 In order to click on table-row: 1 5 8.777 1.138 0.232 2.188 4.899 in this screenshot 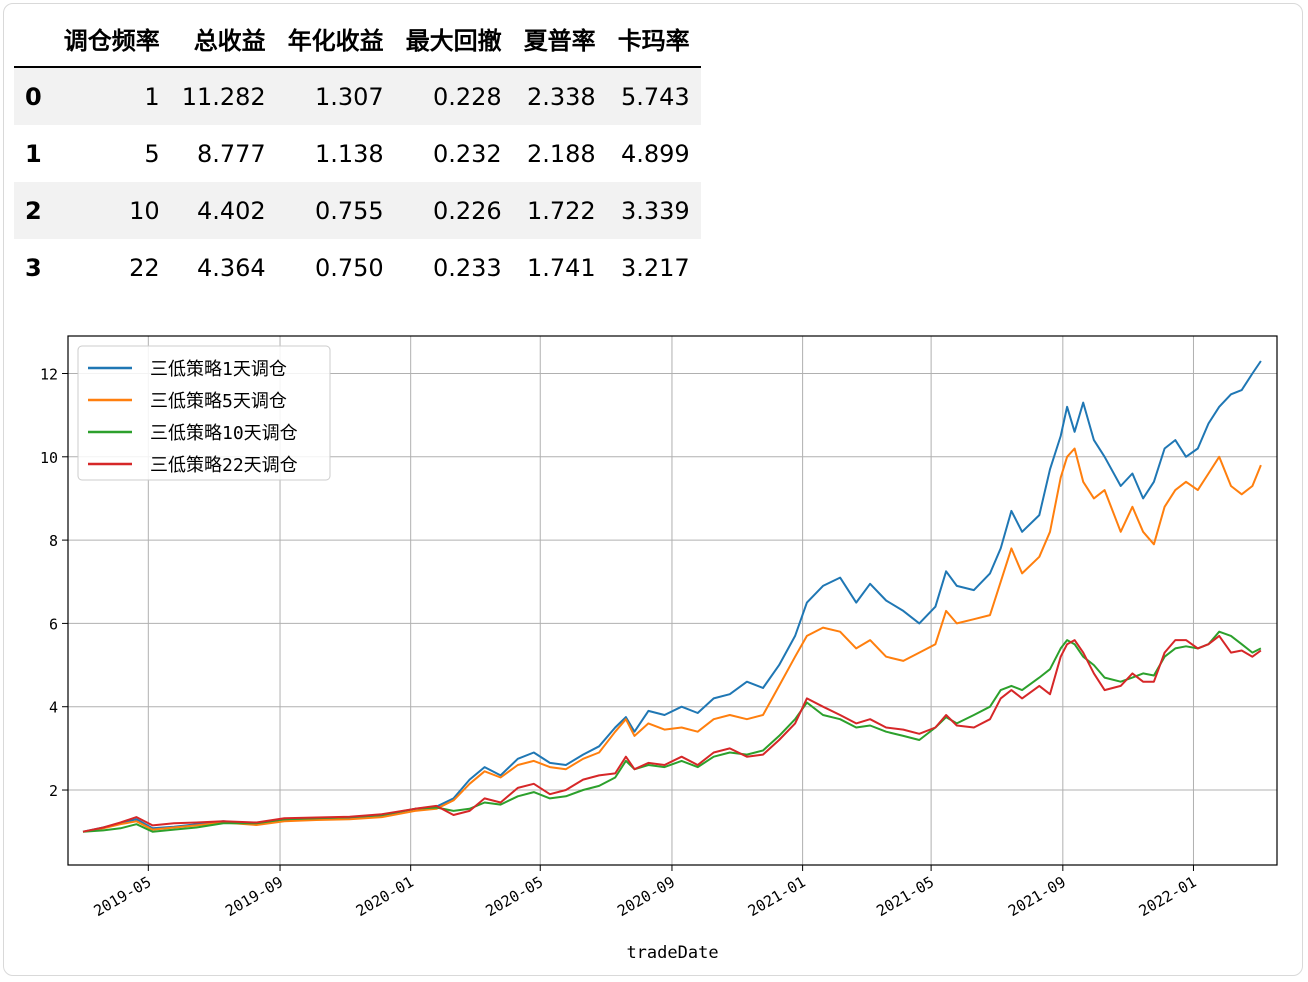, I will do `click(357, 153)`.